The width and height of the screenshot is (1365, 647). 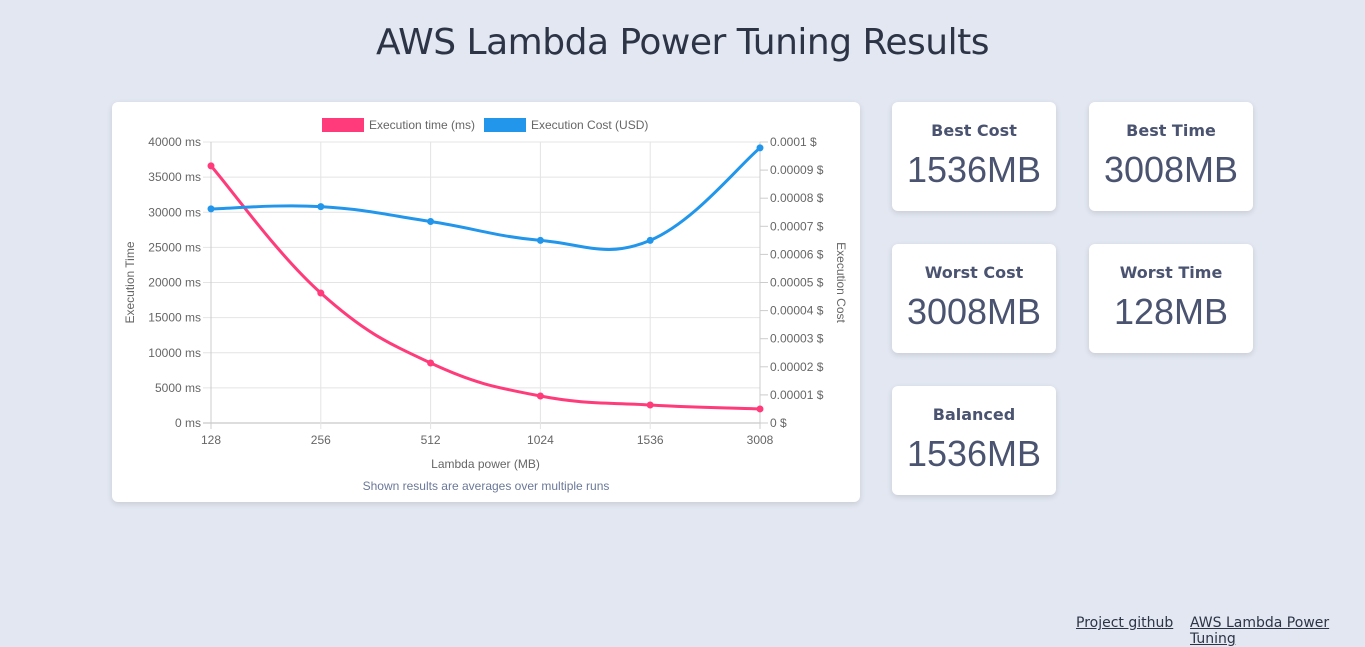 I want to click on x-tick-label: 512, so click(x=431, y=440).